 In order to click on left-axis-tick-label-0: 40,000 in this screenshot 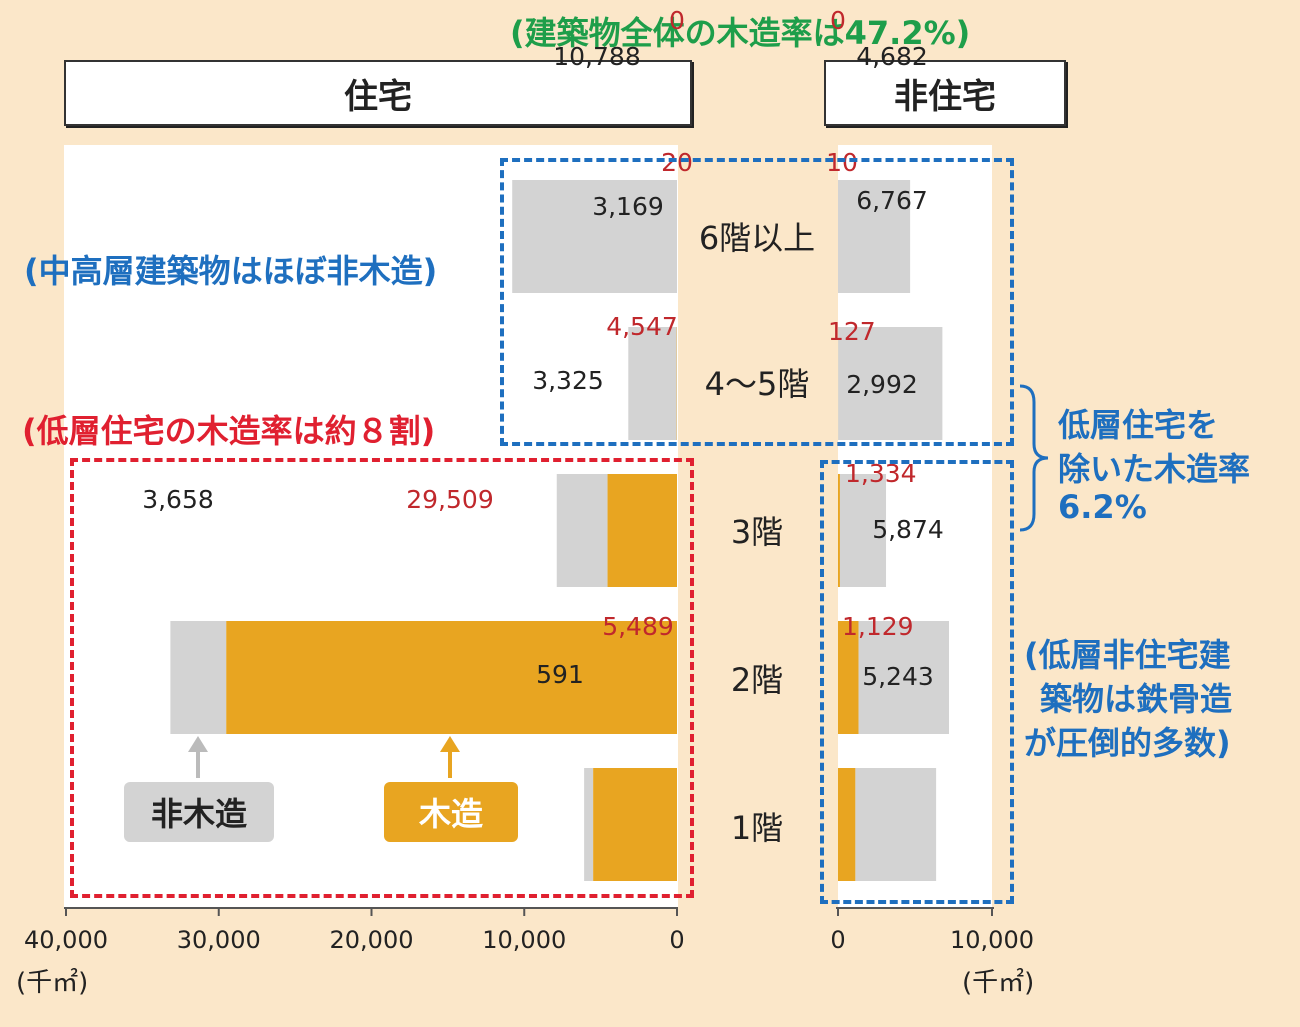, I will do `click(66, 940)`.